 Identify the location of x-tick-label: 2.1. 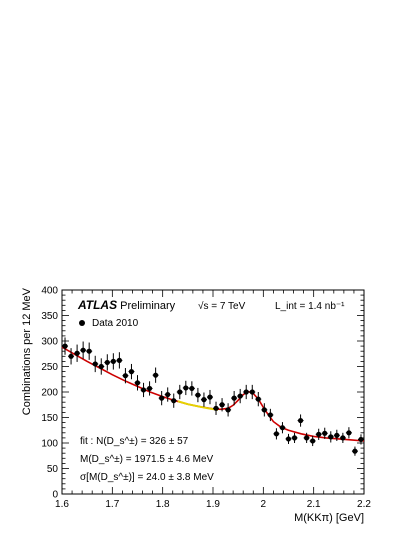
(314, 504).